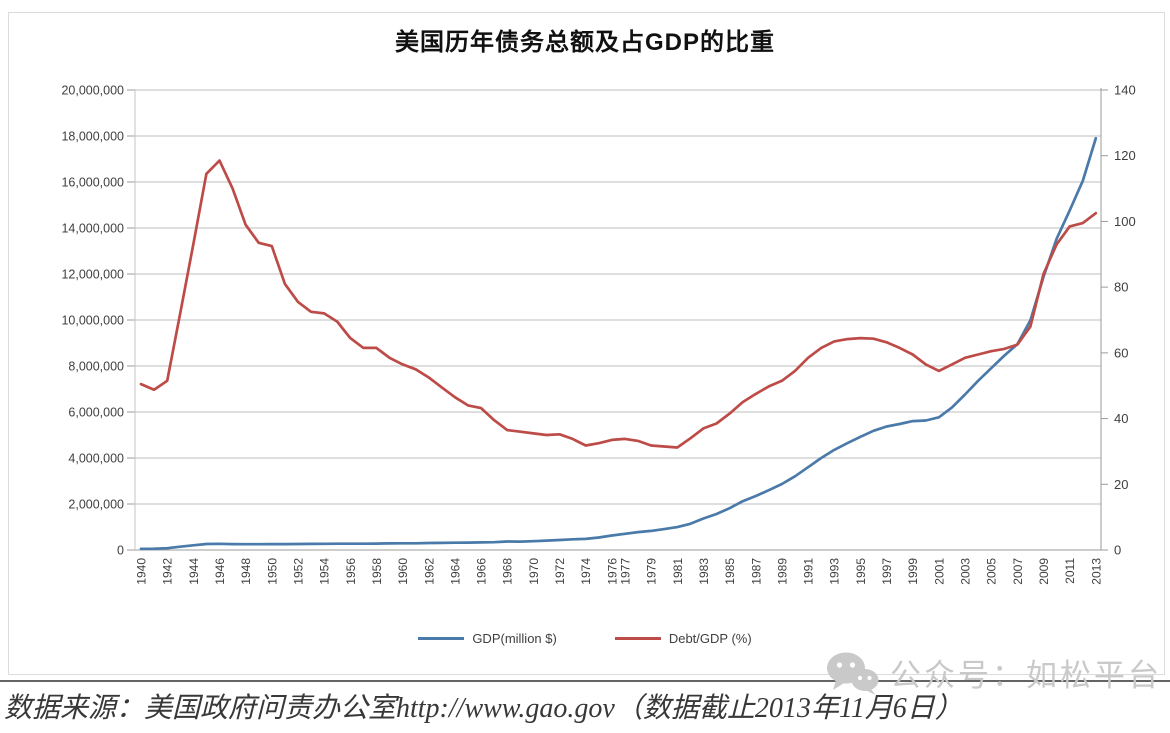 This screenshot has width=1170, height=733. What do you see at coordinates (1096, 571) in the screenshot?
I see `svg-text: 2013` at bounding box center [1096, 571].